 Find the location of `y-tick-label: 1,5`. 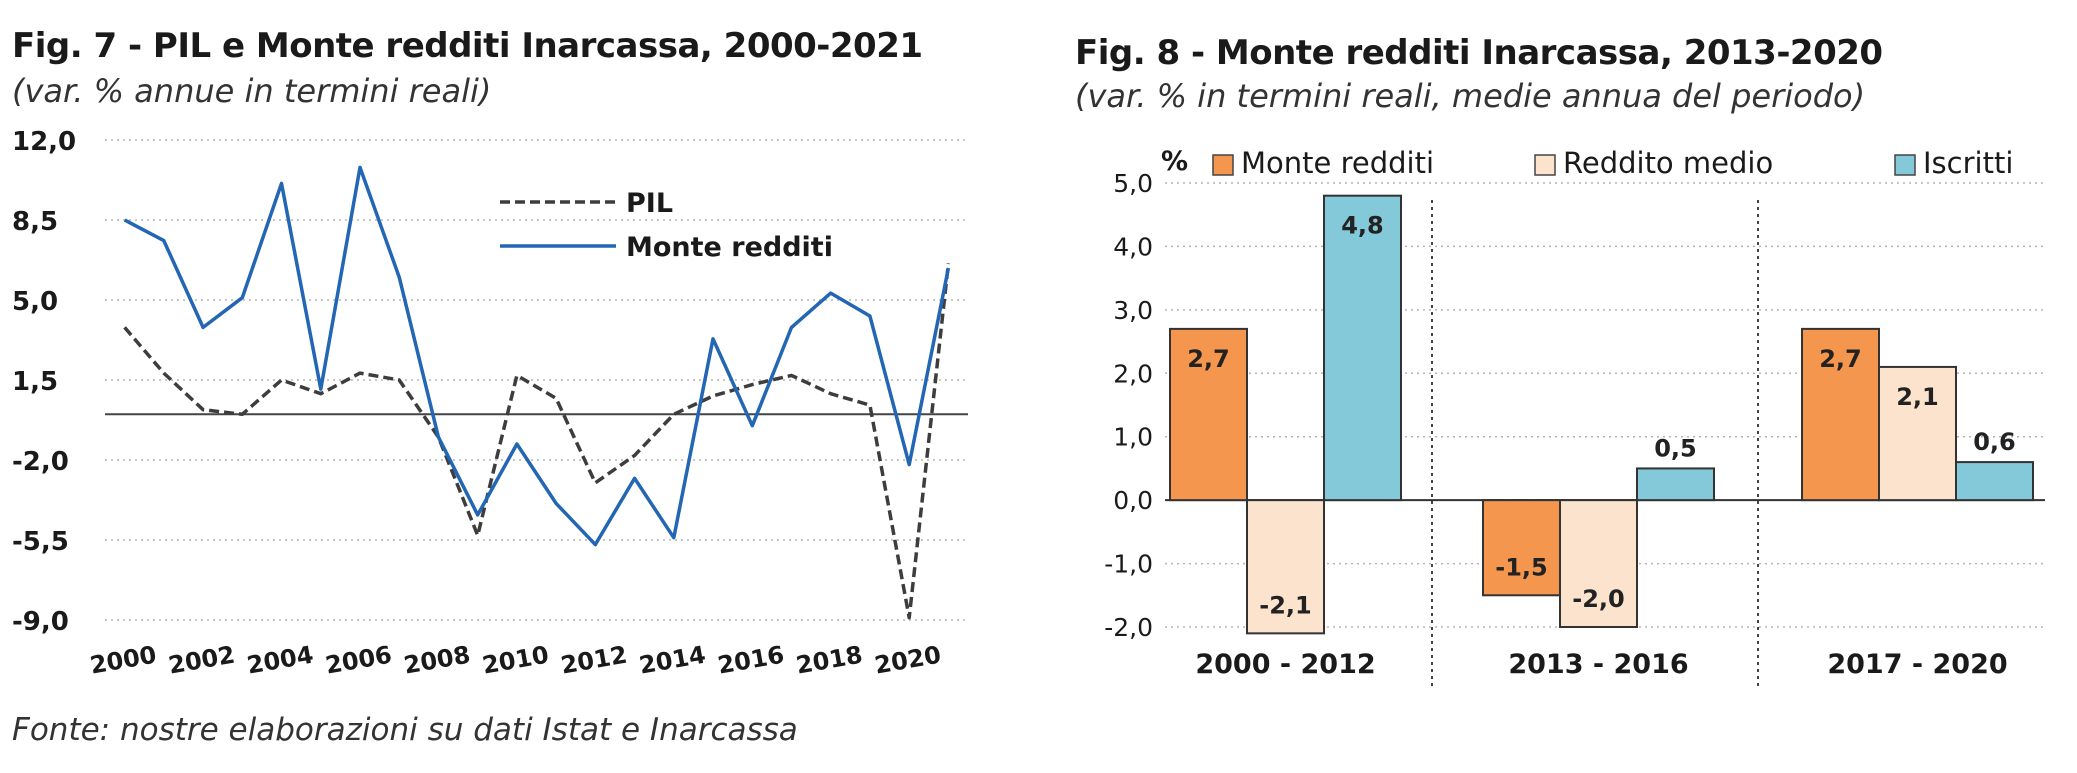

y-tick-label: 1,5 is located at coordinates (35, 382).